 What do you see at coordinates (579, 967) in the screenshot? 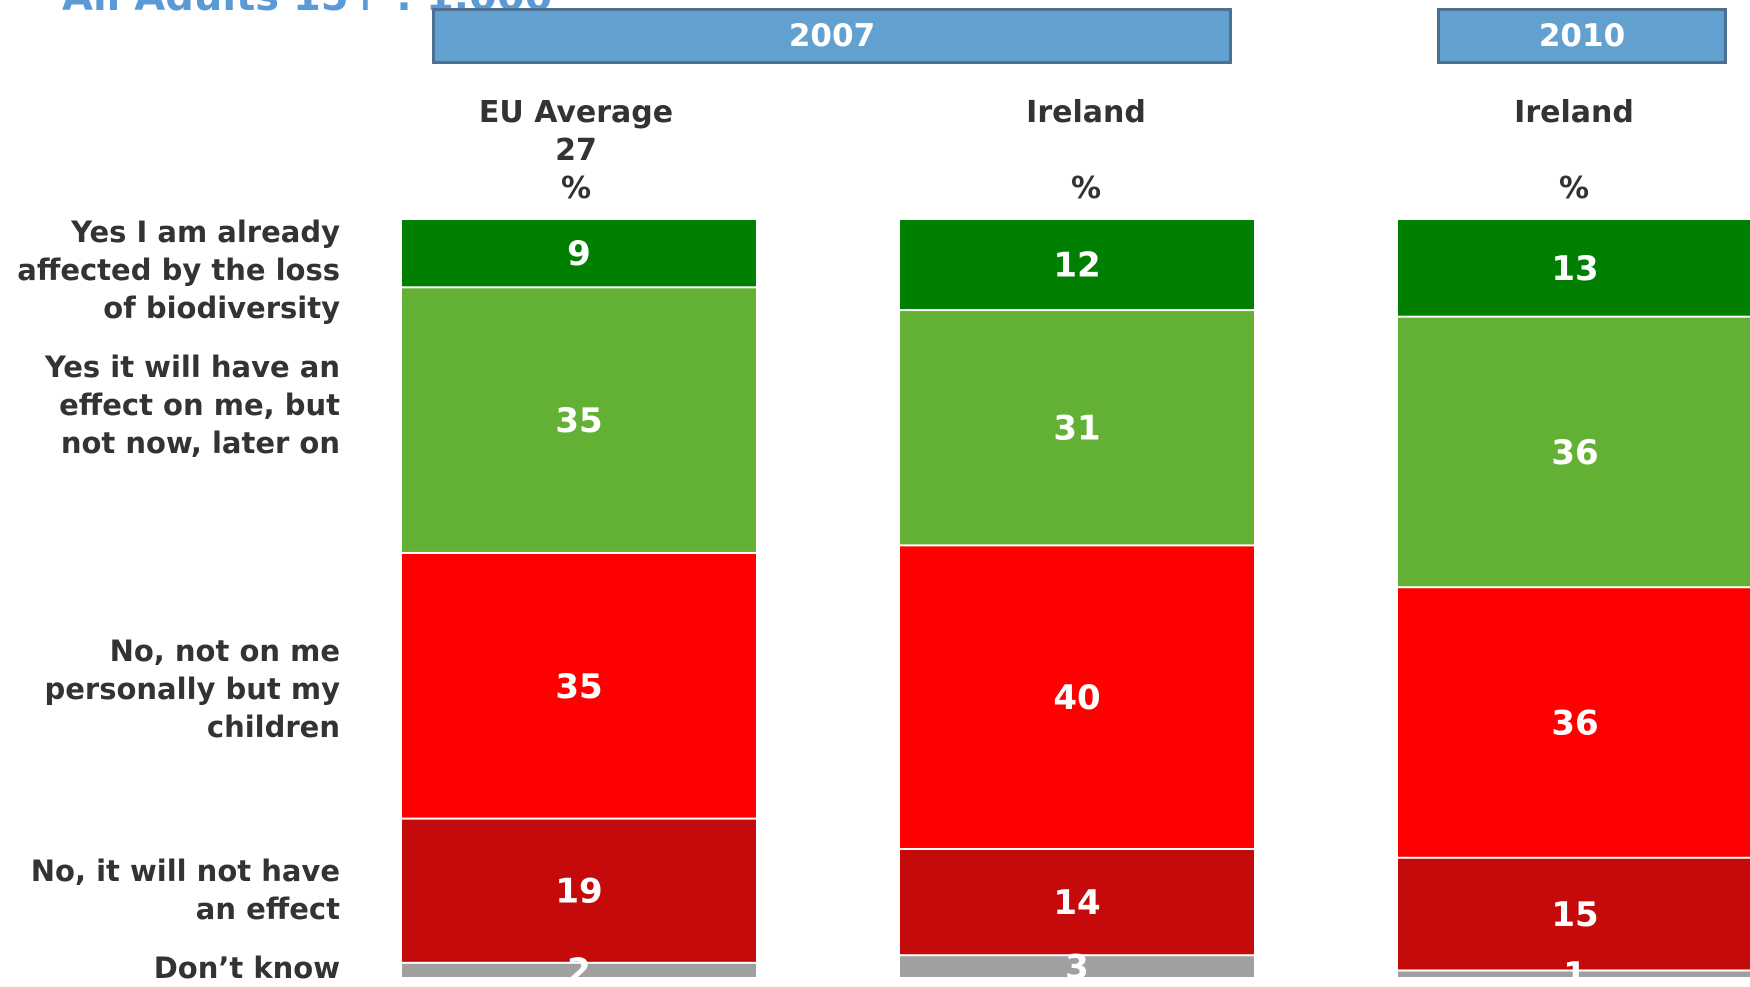
I see `data-label-eu-average-dont-know: 2` at bounding box center [579, 967].